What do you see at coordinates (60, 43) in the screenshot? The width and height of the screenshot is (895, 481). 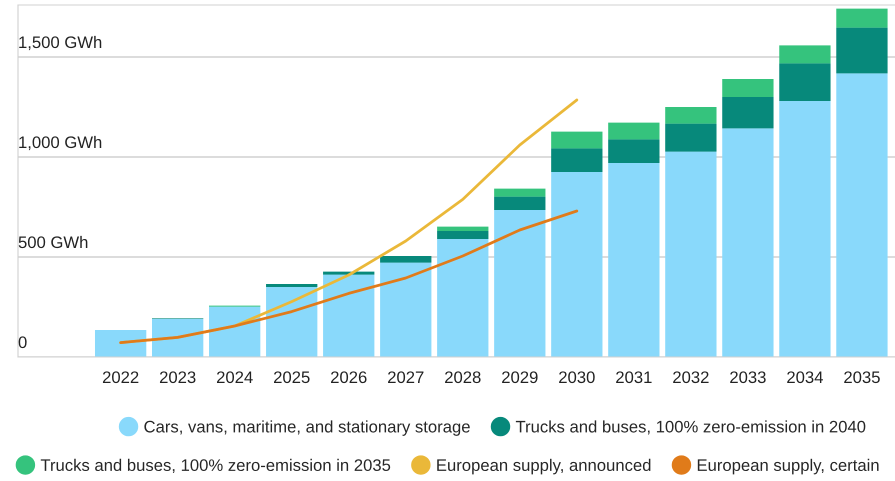 I see `y-tick-label: 1,500 GWh` at bounding box center [60, 43].